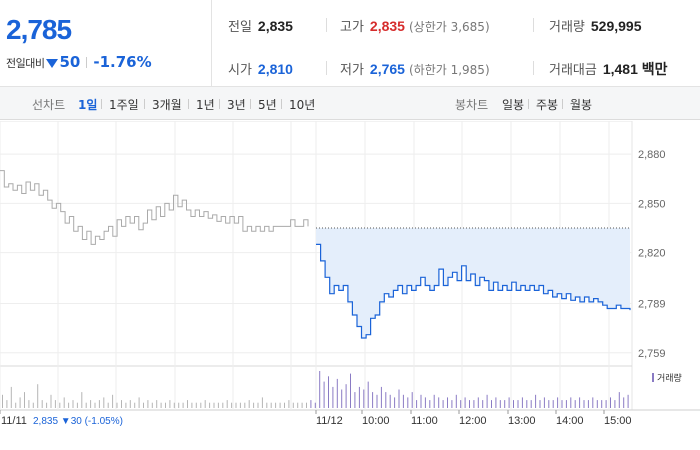 The width and height of the screenshot is (700, 450). Describe the element at coordinates (595, 26) in the screenshot. I see `stat-volume: 거래량 529,995` at that location.